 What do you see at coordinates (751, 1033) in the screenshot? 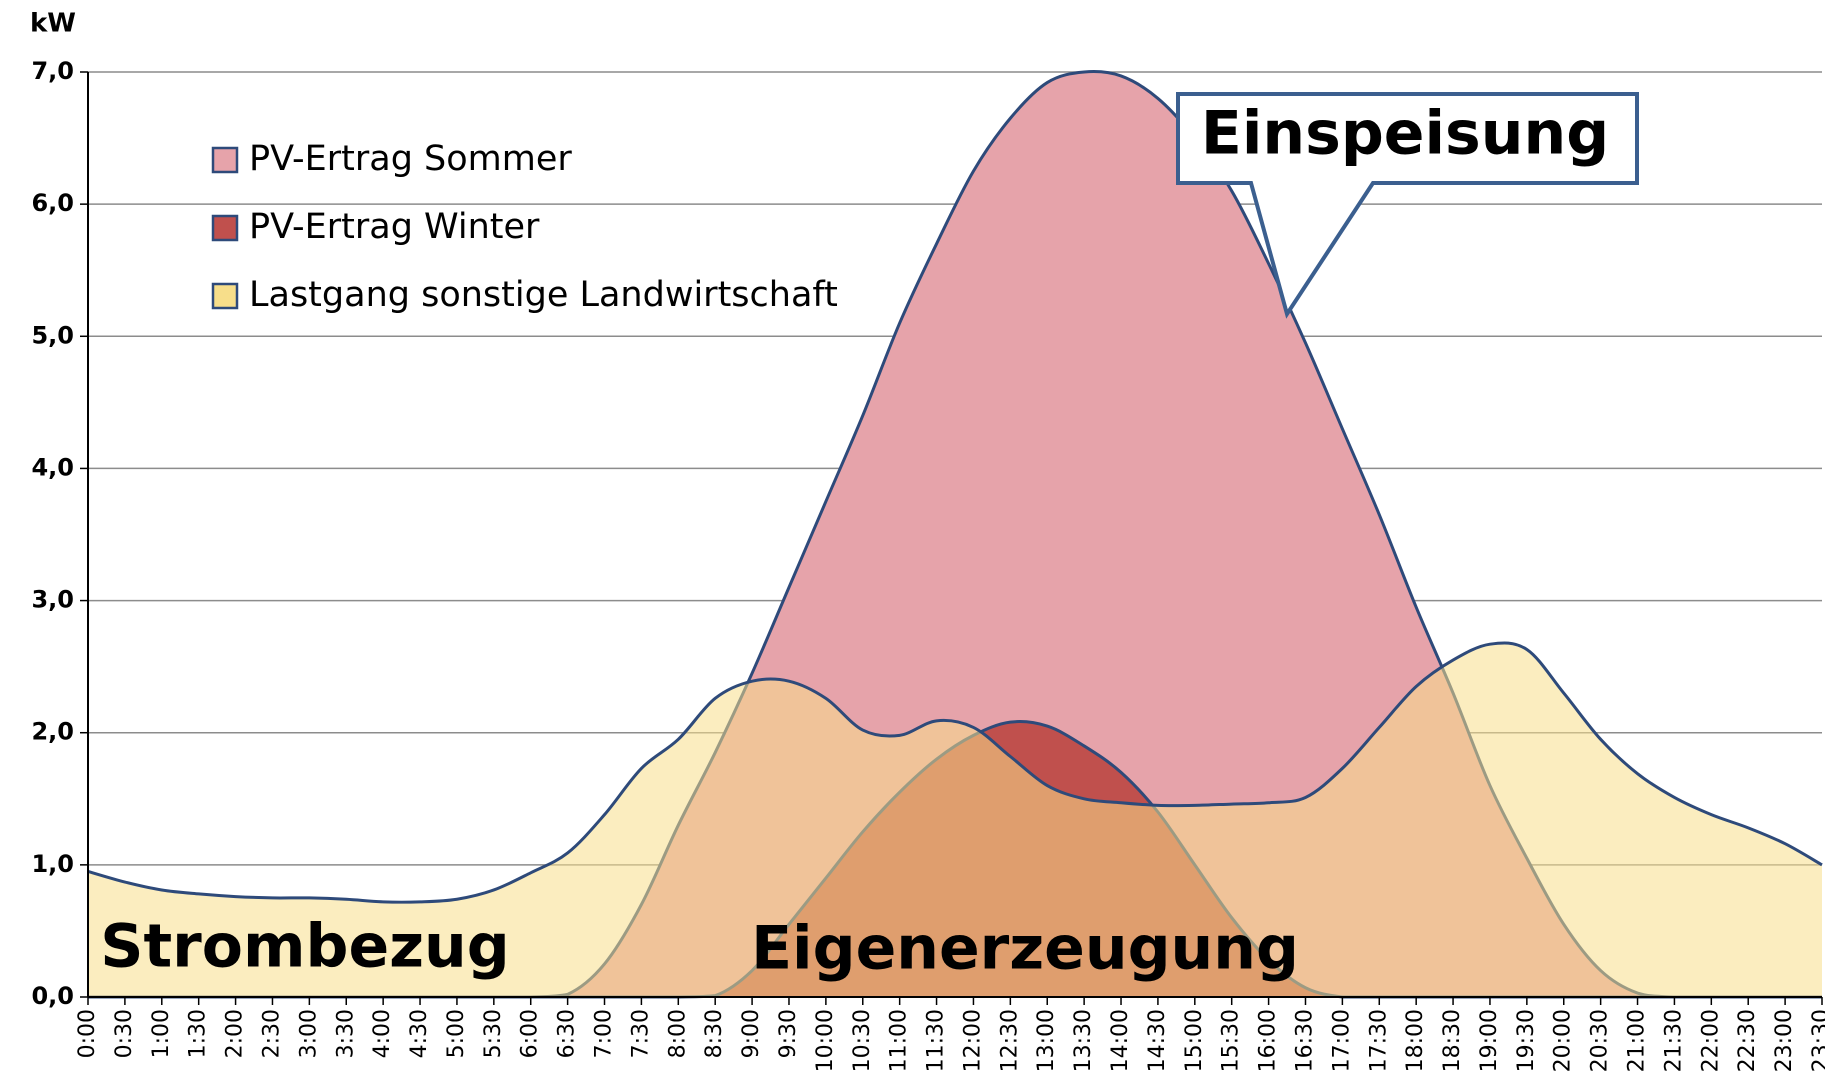
I see `x-tick-label: 9:00` at bounding box center [751, 1033].